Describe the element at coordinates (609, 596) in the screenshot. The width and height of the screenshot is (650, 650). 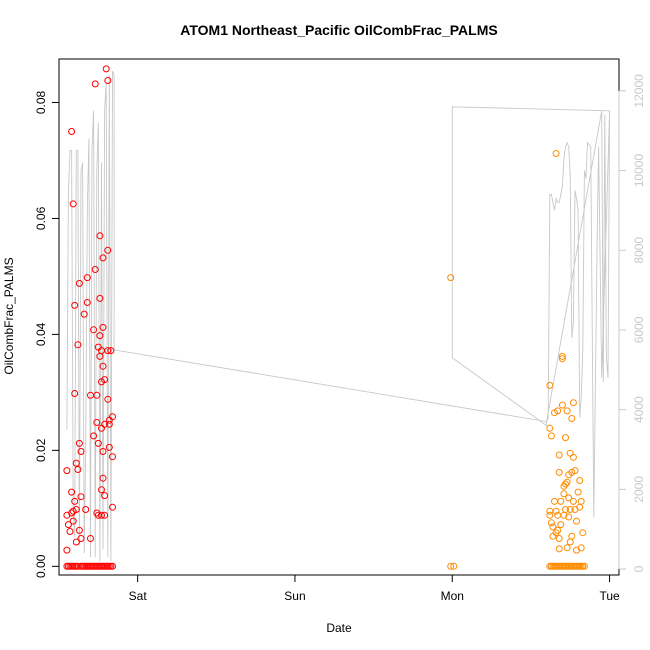
I see `x-tick-label: Tue` at that location.